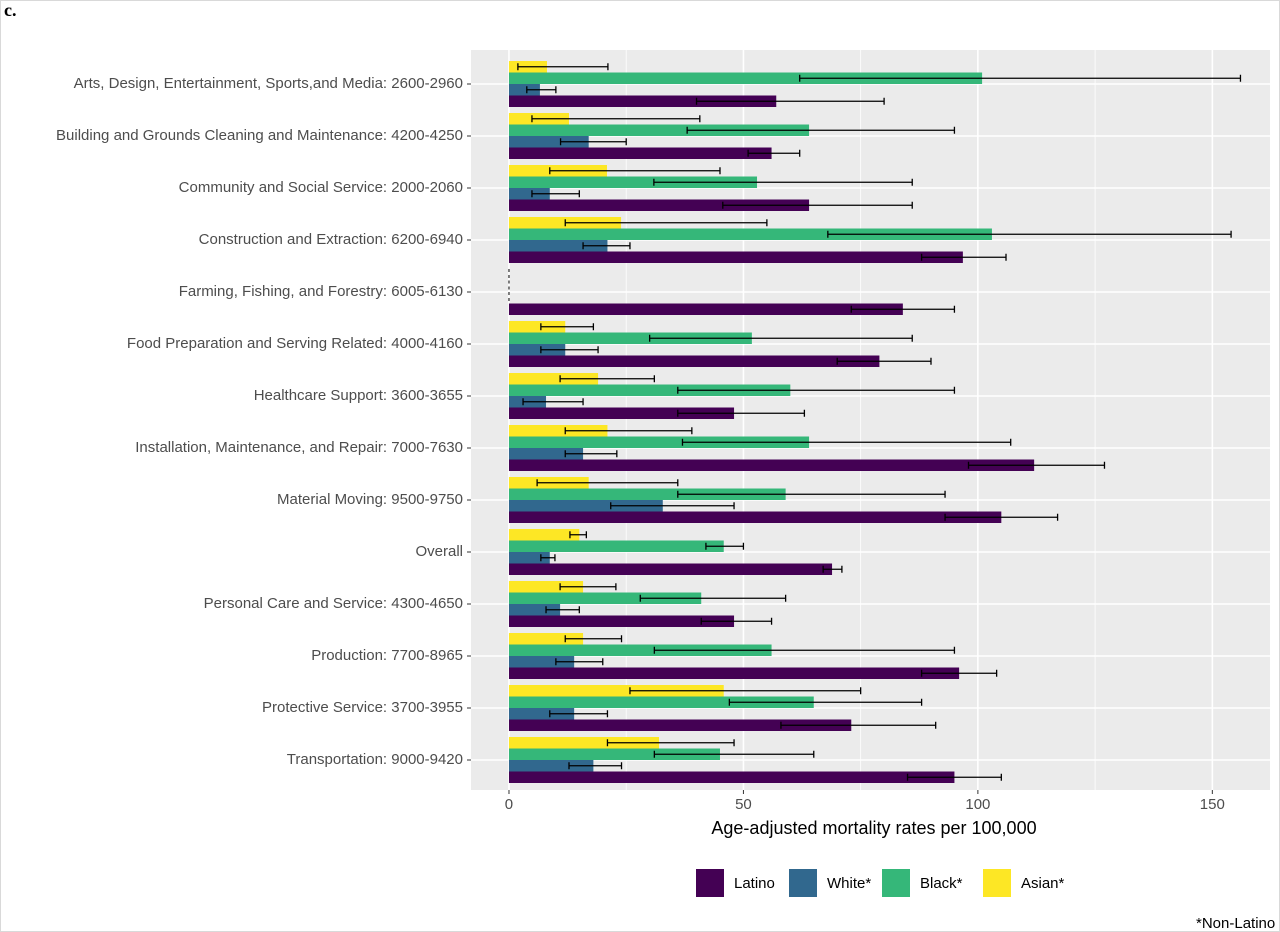 This screenshot has width=1280, height=932. Describe the element at coordinates (849, 883) in the screenshot. I see `legend-label: White*` at that location.